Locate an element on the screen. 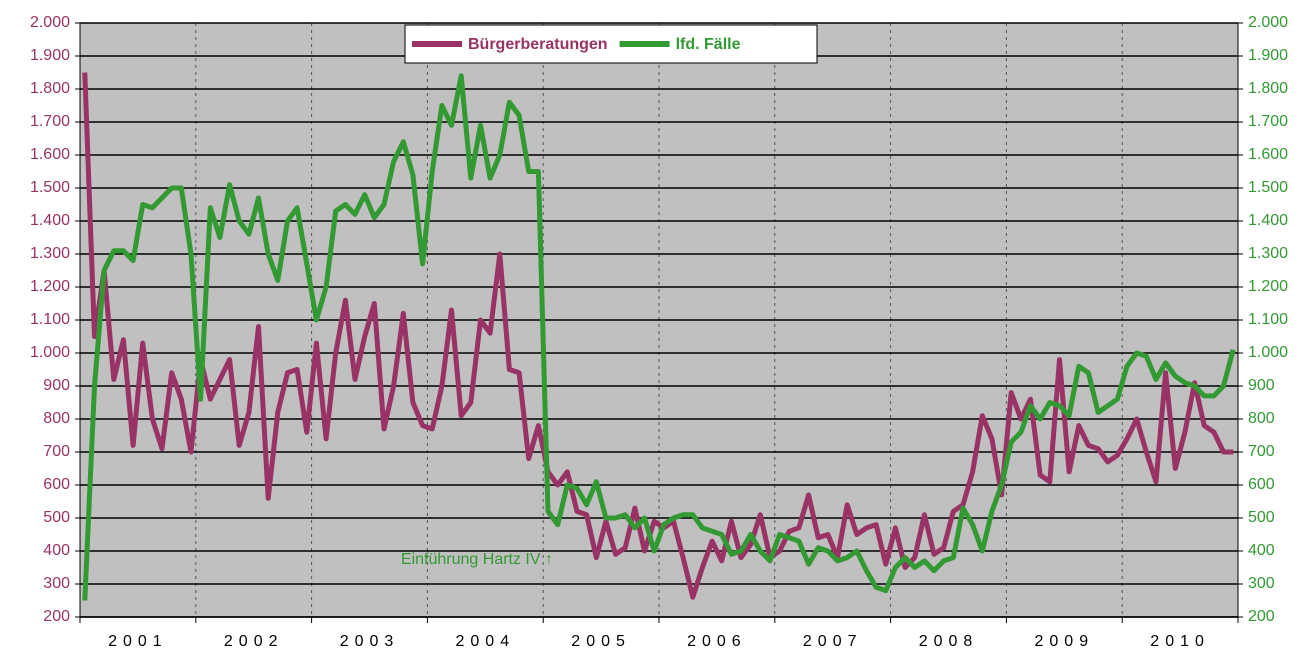 The image size is (1307, 663). x-tick-label: 2007 is located at coordinates (833, 641).